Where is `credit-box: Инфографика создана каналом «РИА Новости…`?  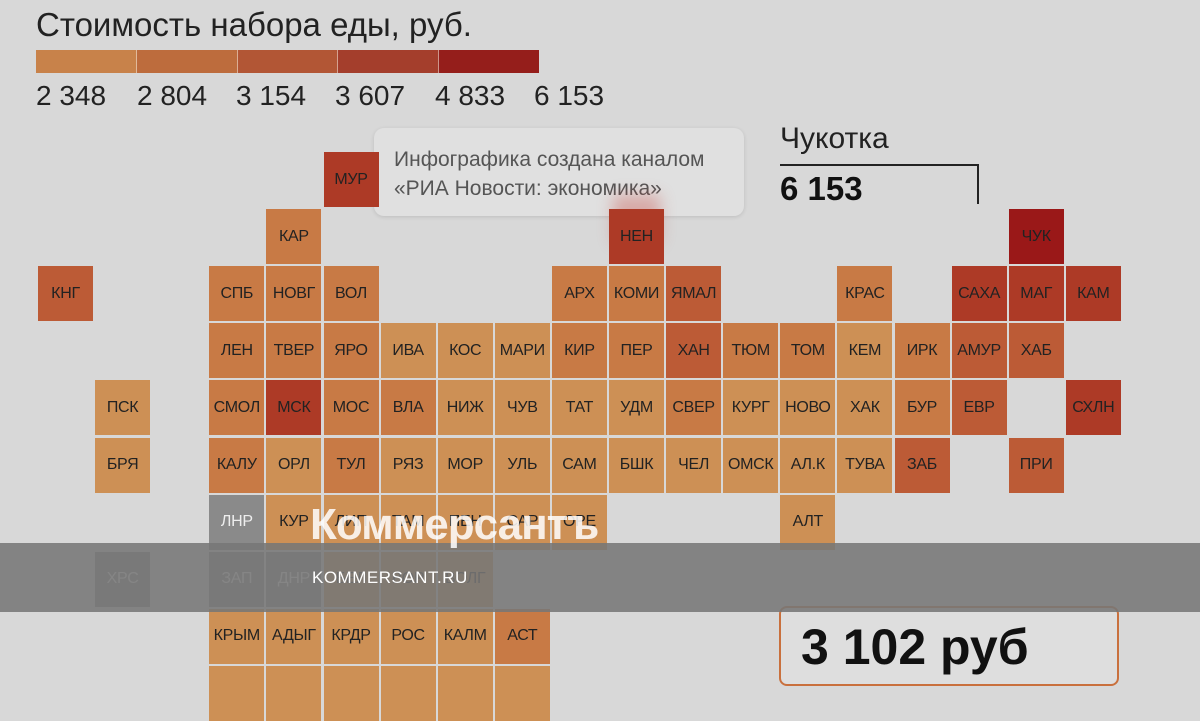
credit-box: Инфографика создана каналом «РИА Новости… is located at coordinates (559, 172).